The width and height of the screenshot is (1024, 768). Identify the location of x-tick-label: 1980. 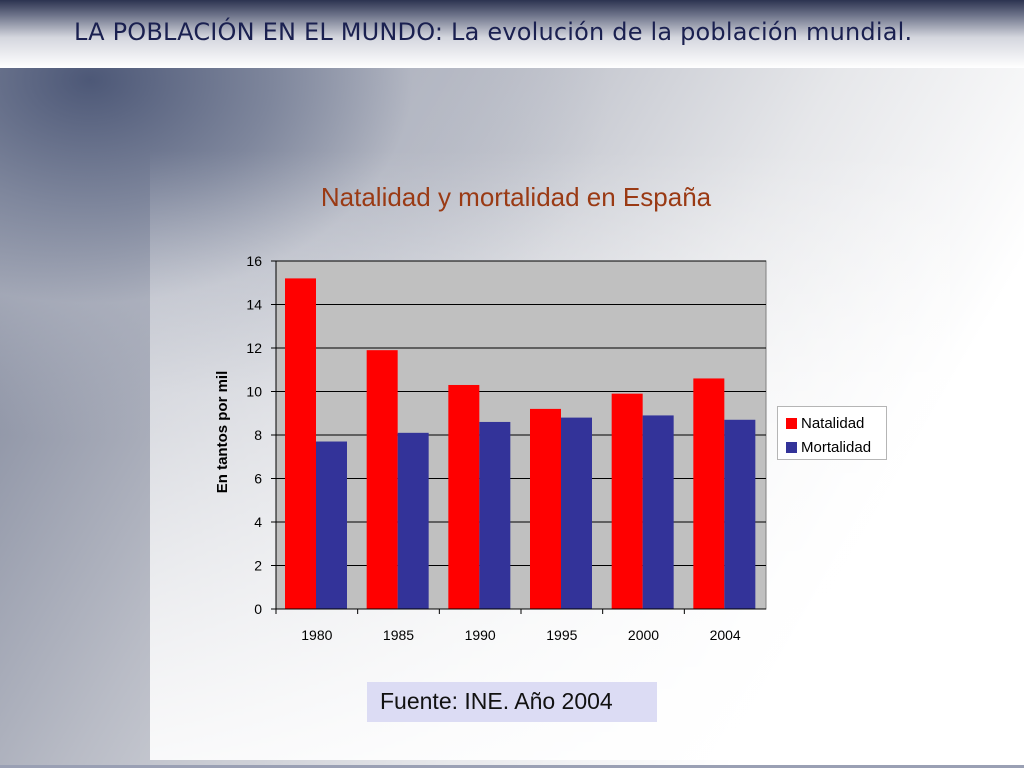
(316, 635).